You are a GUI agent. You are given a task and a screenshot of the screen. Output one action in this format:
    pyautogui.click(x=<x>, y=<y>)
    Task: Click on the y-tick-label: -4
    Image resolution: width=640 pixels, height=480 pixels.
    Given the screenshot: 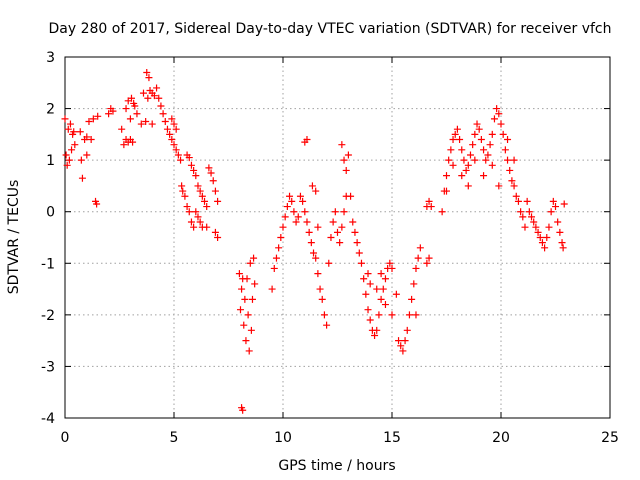 What is the action you would take?
    pyautogui.click(x=48, y=419)
    